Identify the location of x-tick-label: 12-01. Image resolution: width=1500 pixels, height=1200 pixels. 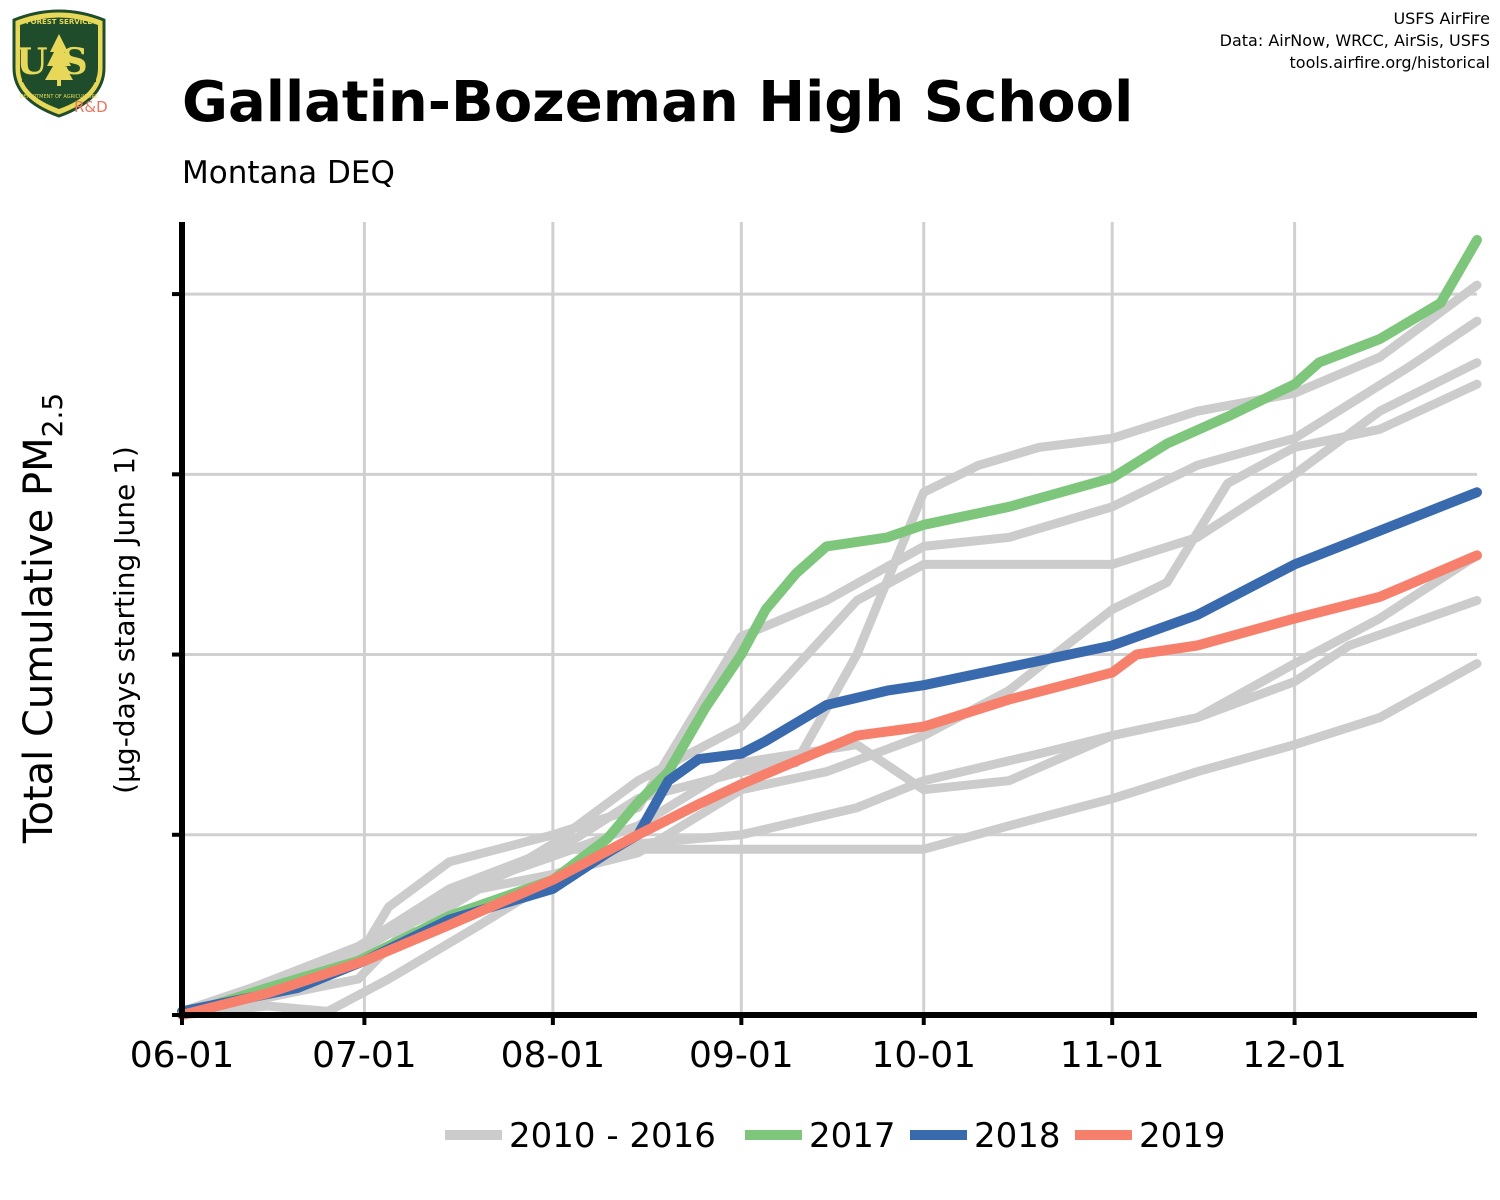
(1294, 1055).